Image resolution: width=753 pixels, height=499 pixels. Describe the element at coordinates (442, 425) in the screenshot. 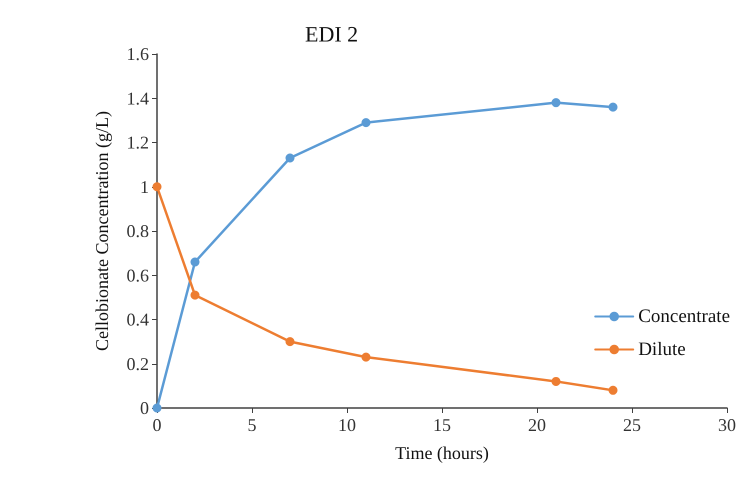

I see `x-tick-label: 15` at that location.